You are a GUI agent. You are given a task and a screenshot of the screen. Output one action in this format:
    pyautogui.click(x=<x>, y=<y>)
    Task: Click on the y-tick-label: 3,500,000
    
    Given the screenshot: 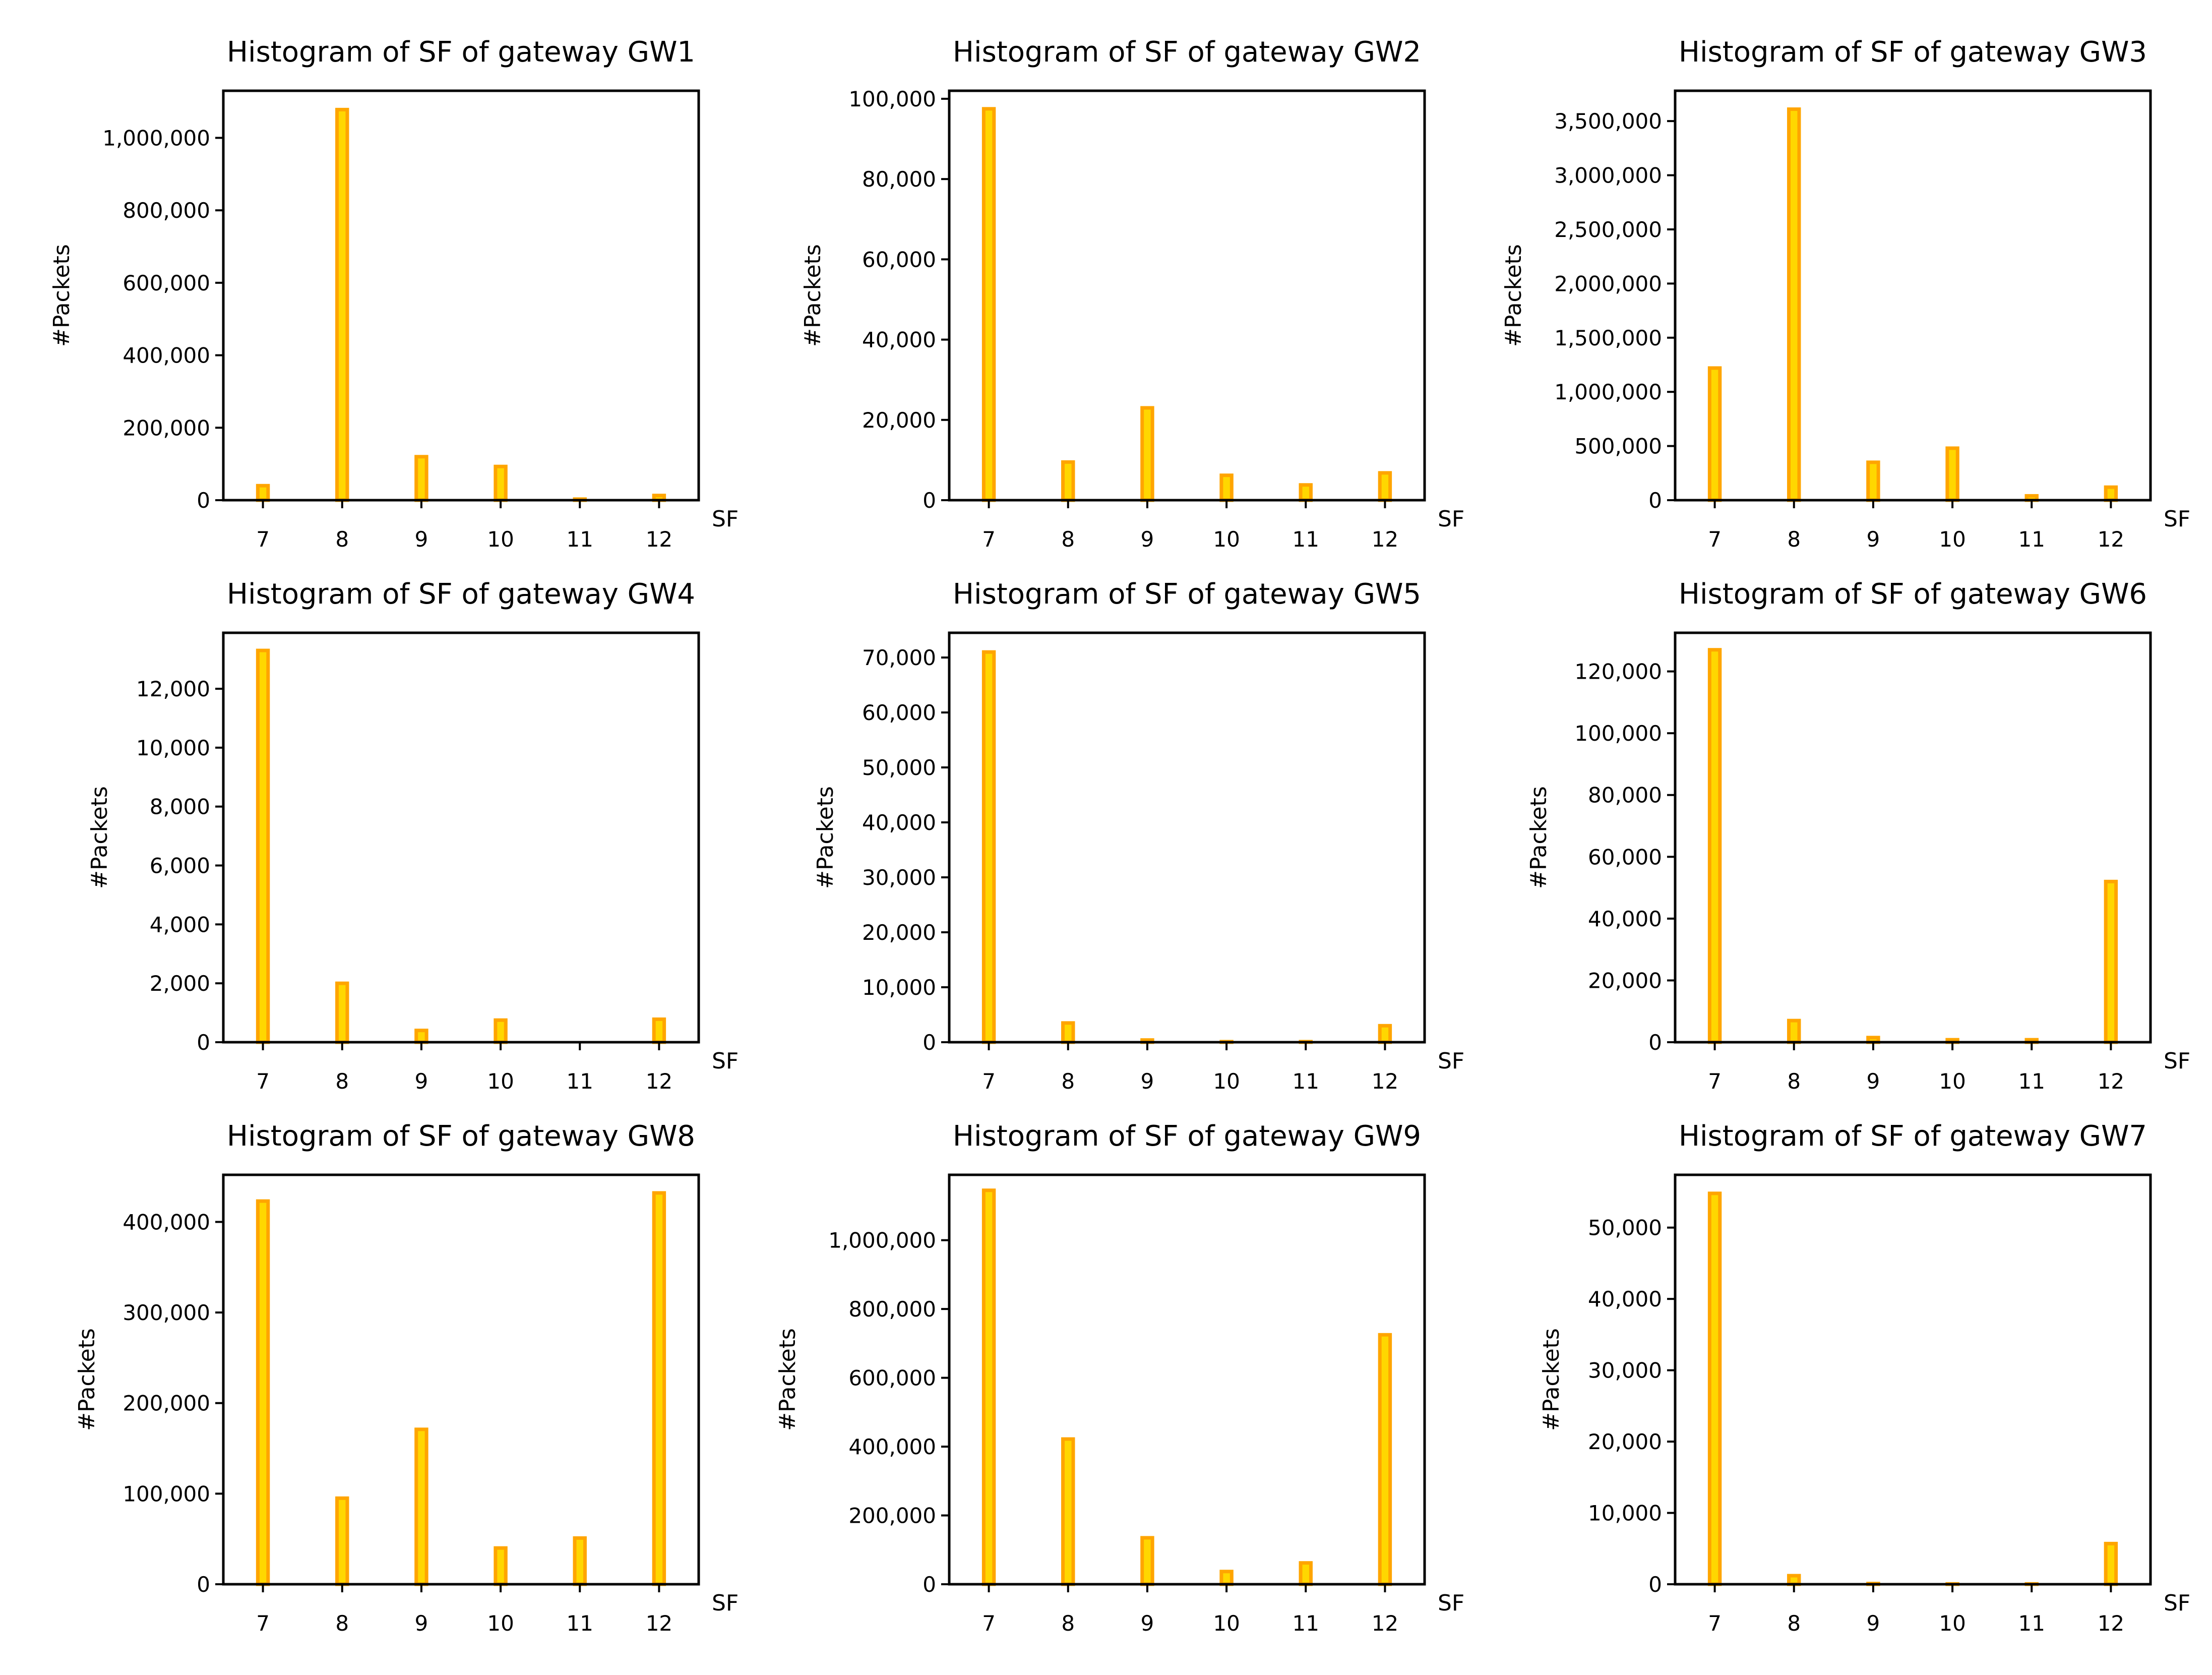 What is the action you would take?
    pyautogui.click(x=1608, y=121)
    